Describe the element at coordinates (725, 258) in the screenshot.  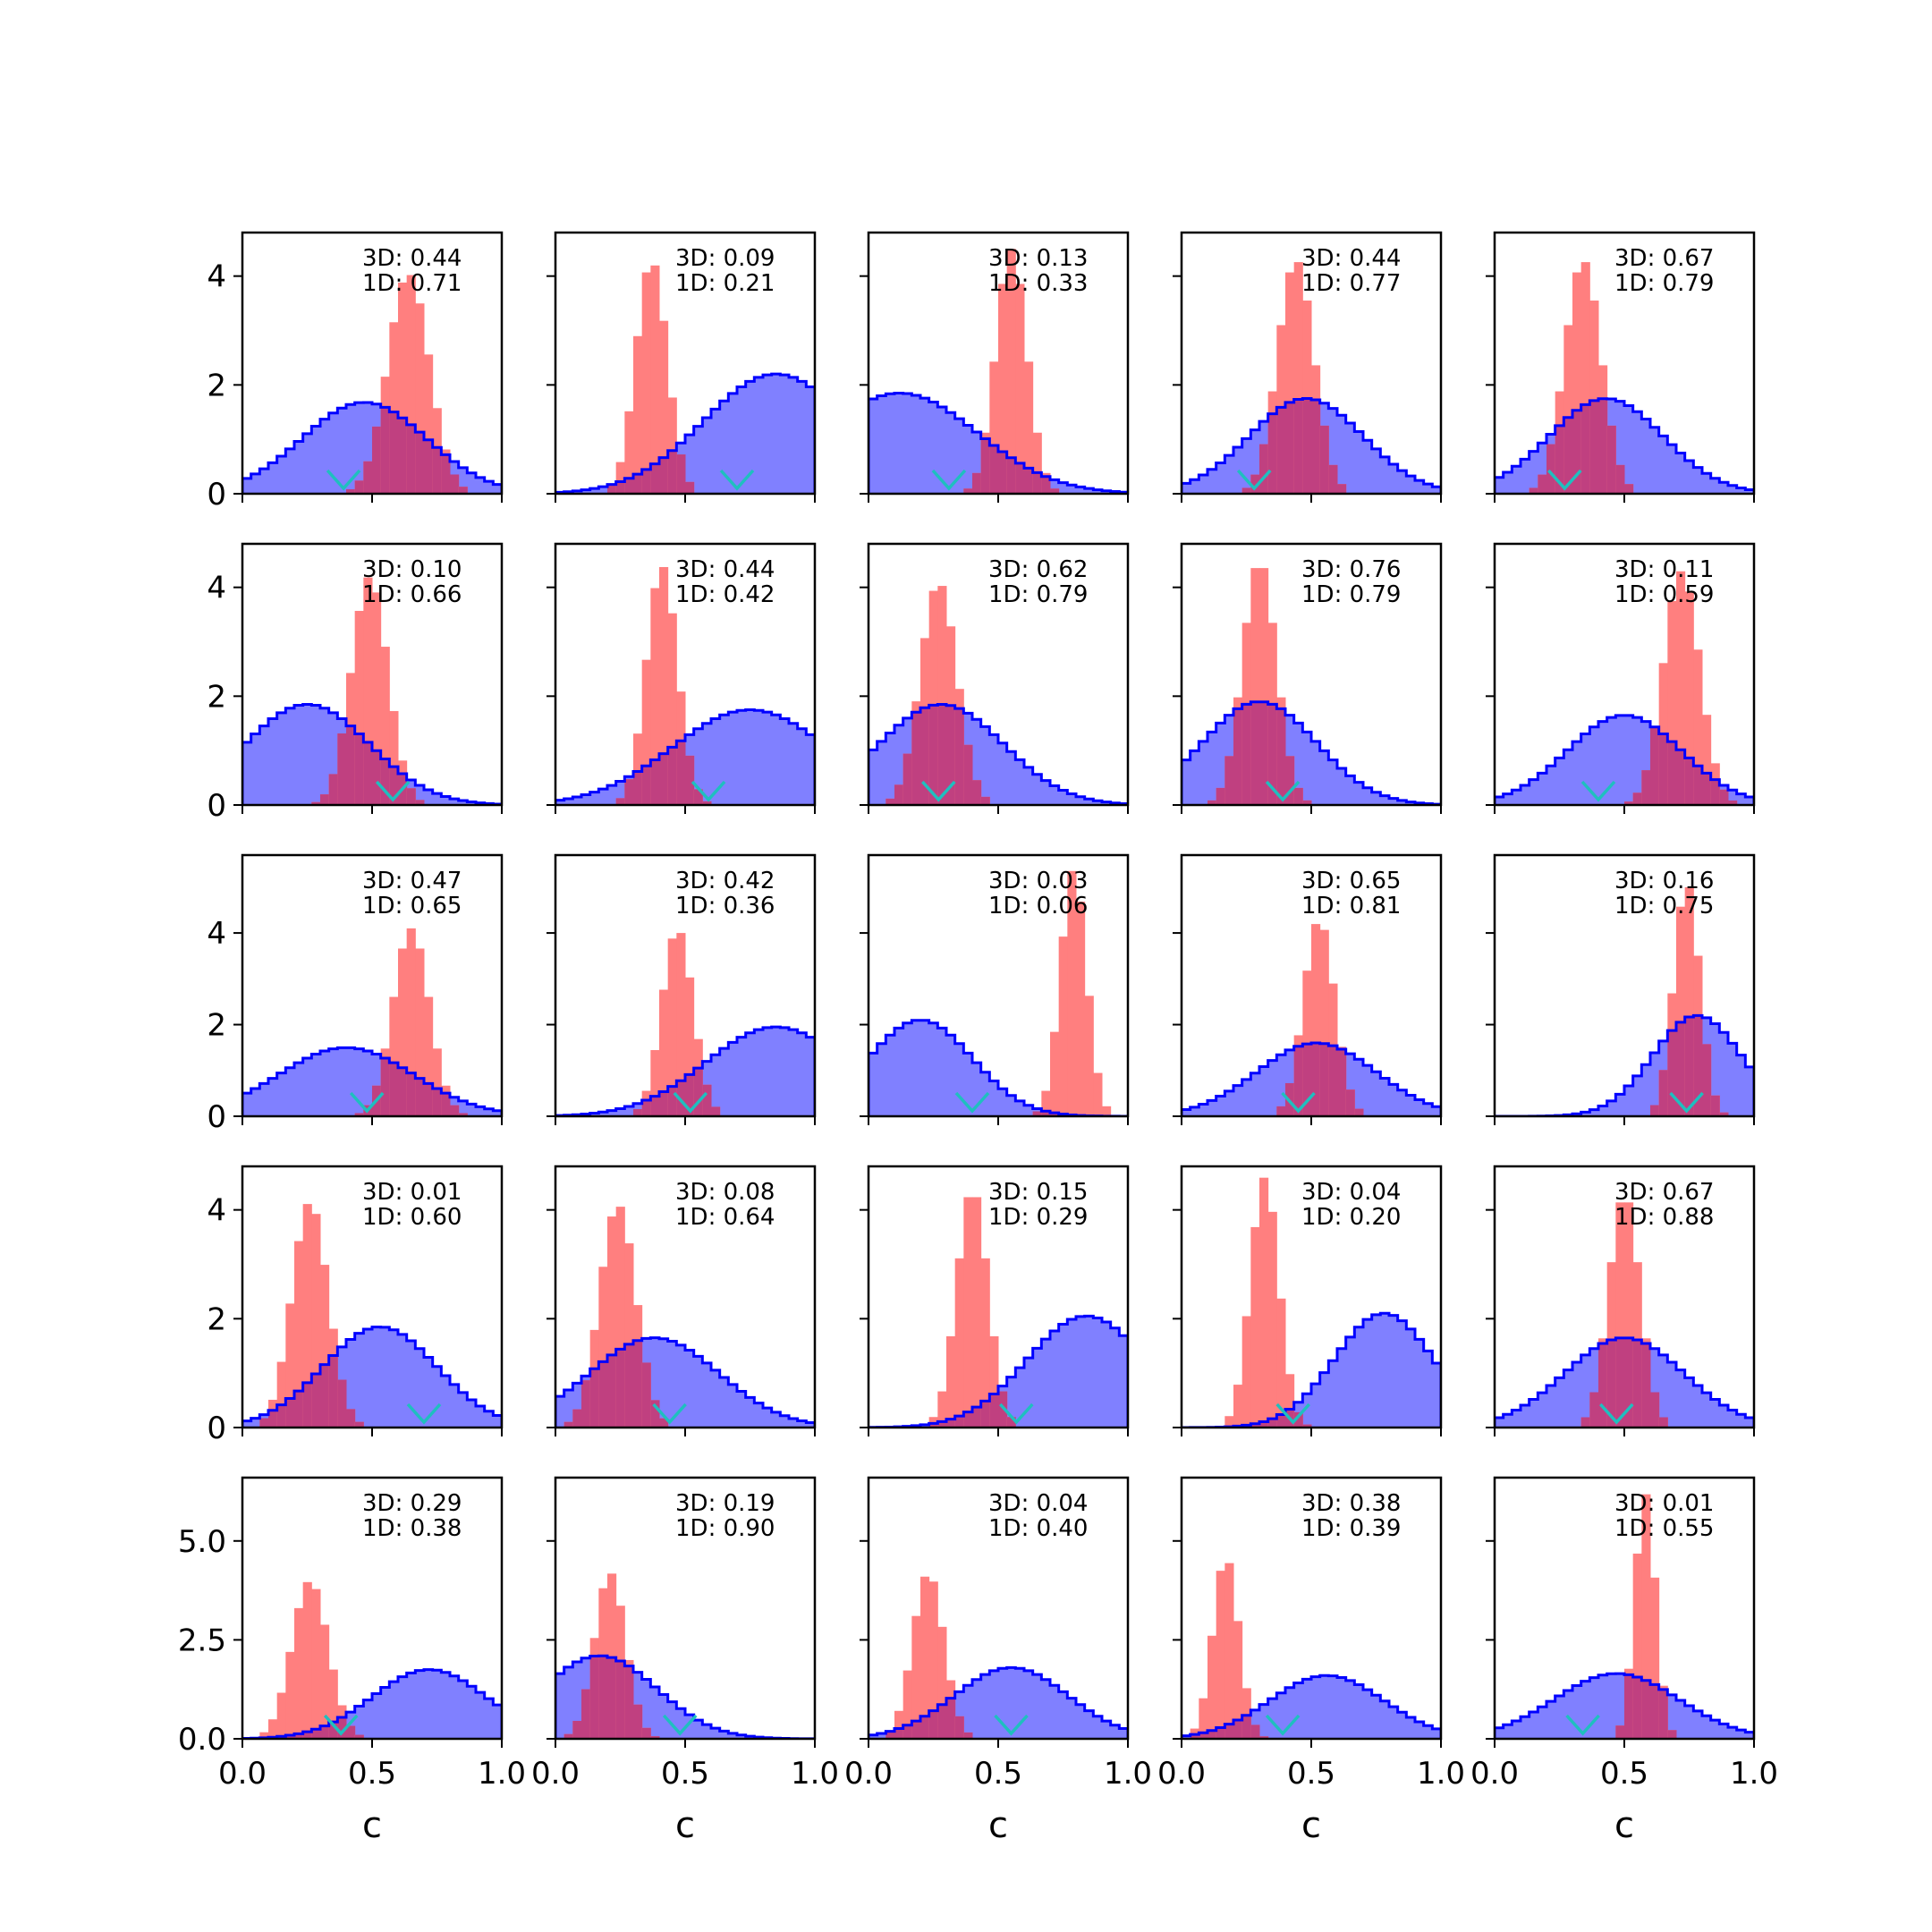
I see `annotation-3d: 3D: 0.09` at that location.